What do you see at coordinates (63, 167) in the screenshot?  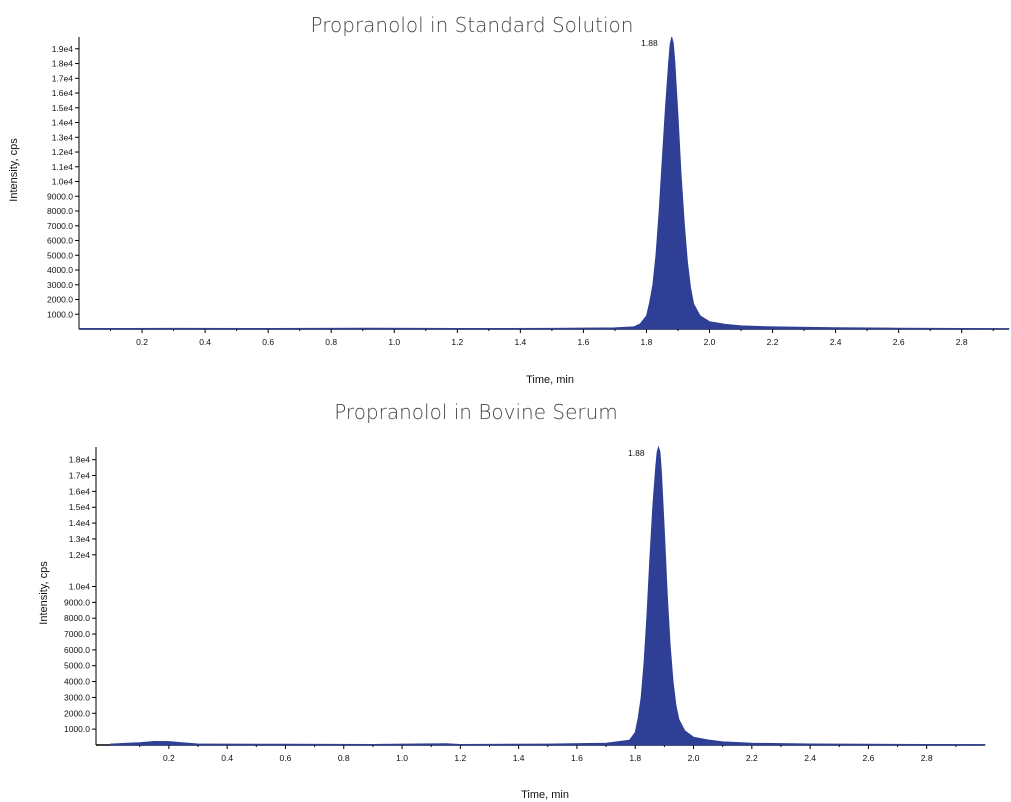 I see `y-tick-label: 1.1e4` at bounding box center [63, 167].